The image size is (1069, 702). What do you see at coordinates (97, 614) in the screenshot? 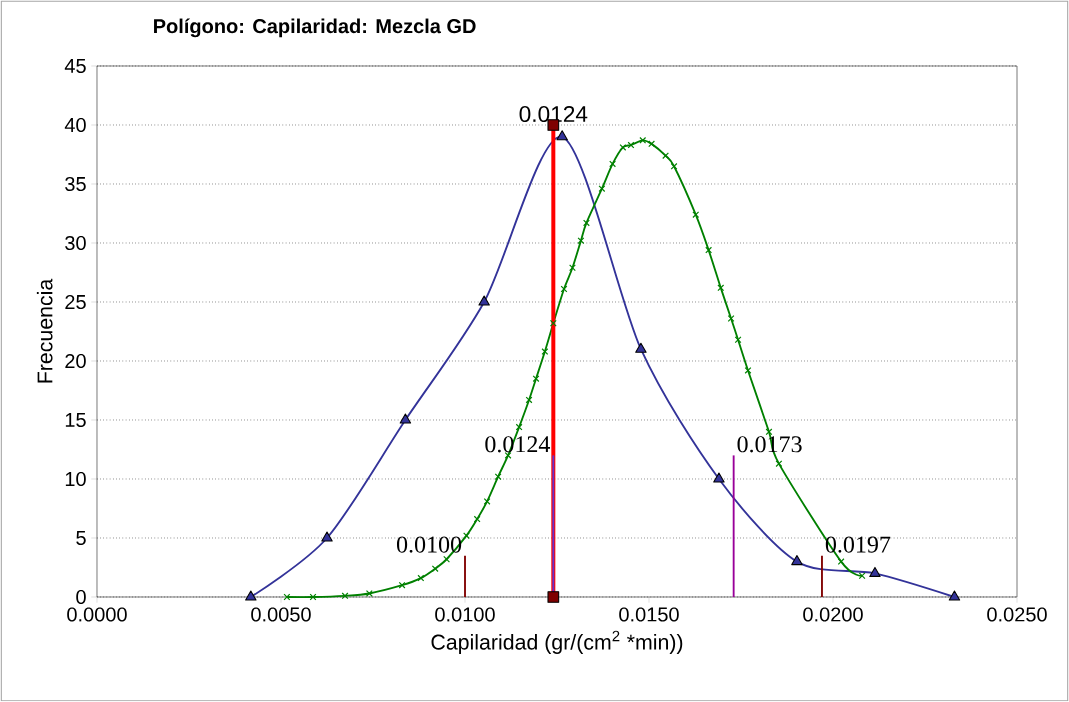
I see `x-tick-label: 0.0000` at bounding box center [97, 614].